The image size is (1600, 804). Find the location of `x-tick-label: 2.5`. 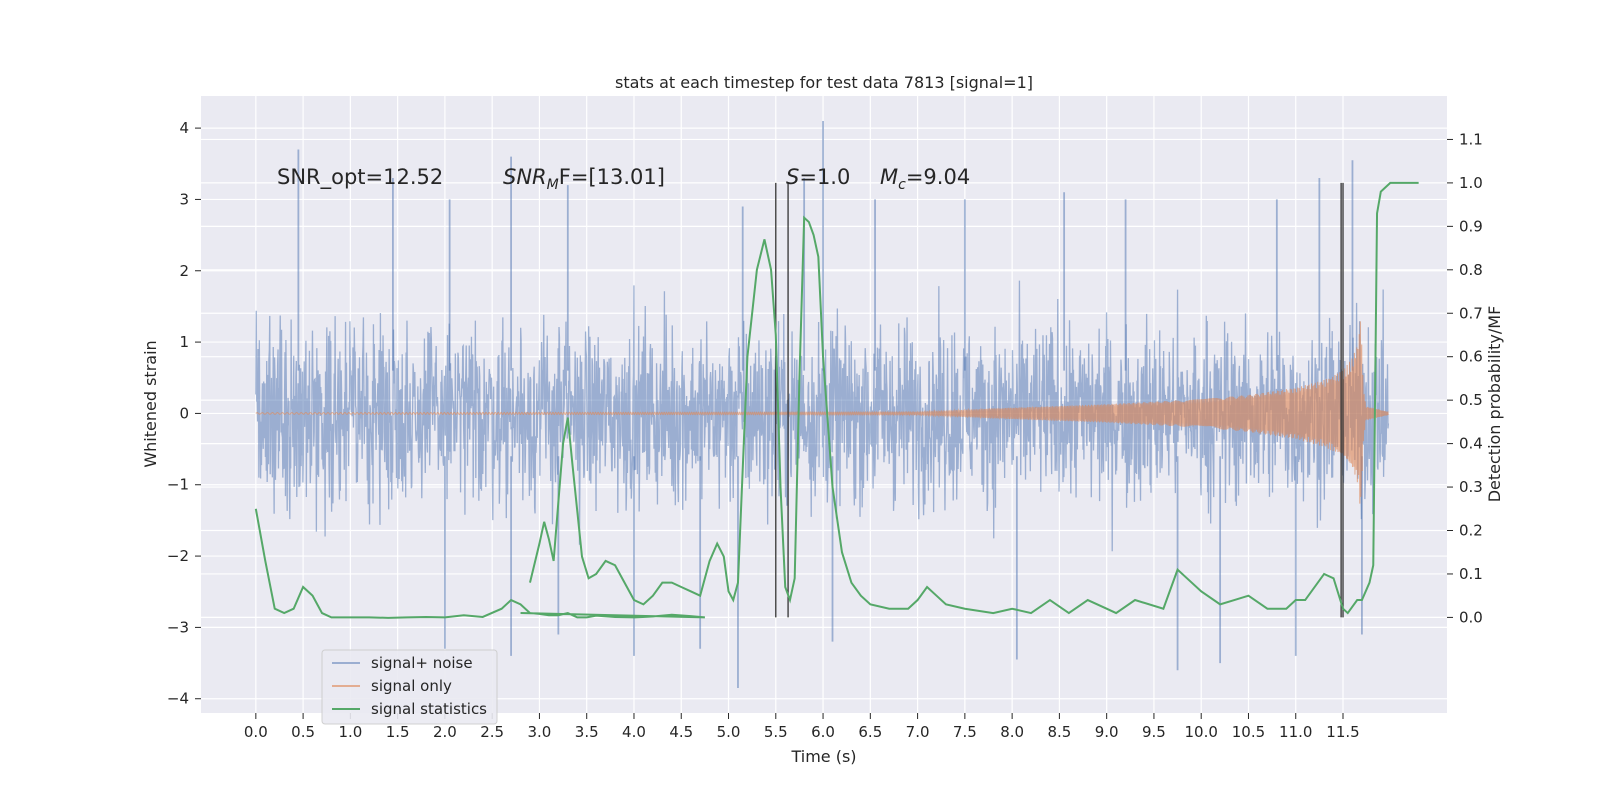

x-tick-label: 2.5 is located at coordinates (492, 732).